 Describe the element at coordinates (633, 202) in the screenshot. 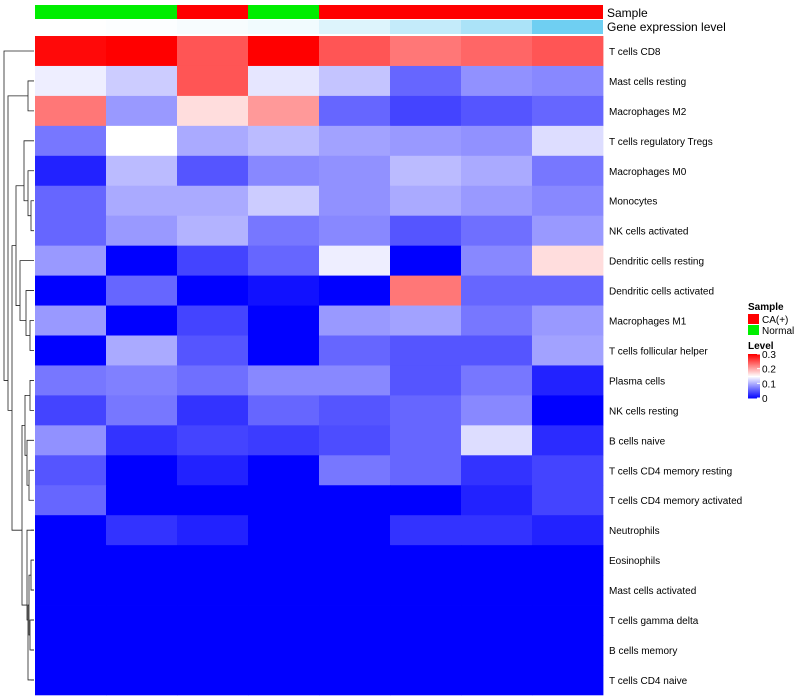

I see `row-label: Monocytes` at that location.